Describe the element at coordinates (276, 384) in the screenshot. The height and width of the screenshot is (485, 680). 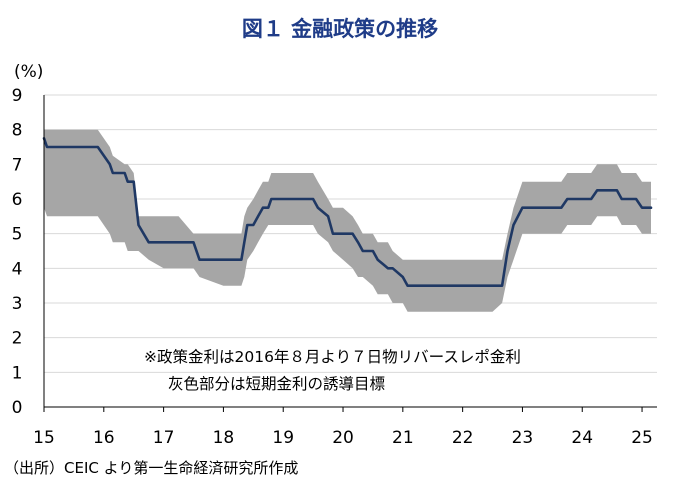
I see `annotation-band-note: 灰色部分は短期金利の誘導目標` at that location.